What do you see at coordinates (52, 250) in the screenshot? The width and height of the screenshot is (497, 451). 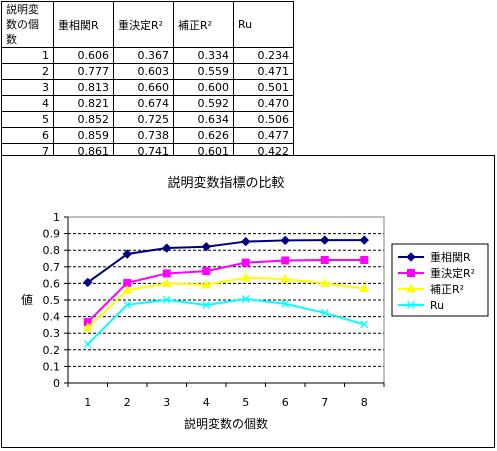 I see `y-tick-label: 0.8` at bounding box center [52, 250].